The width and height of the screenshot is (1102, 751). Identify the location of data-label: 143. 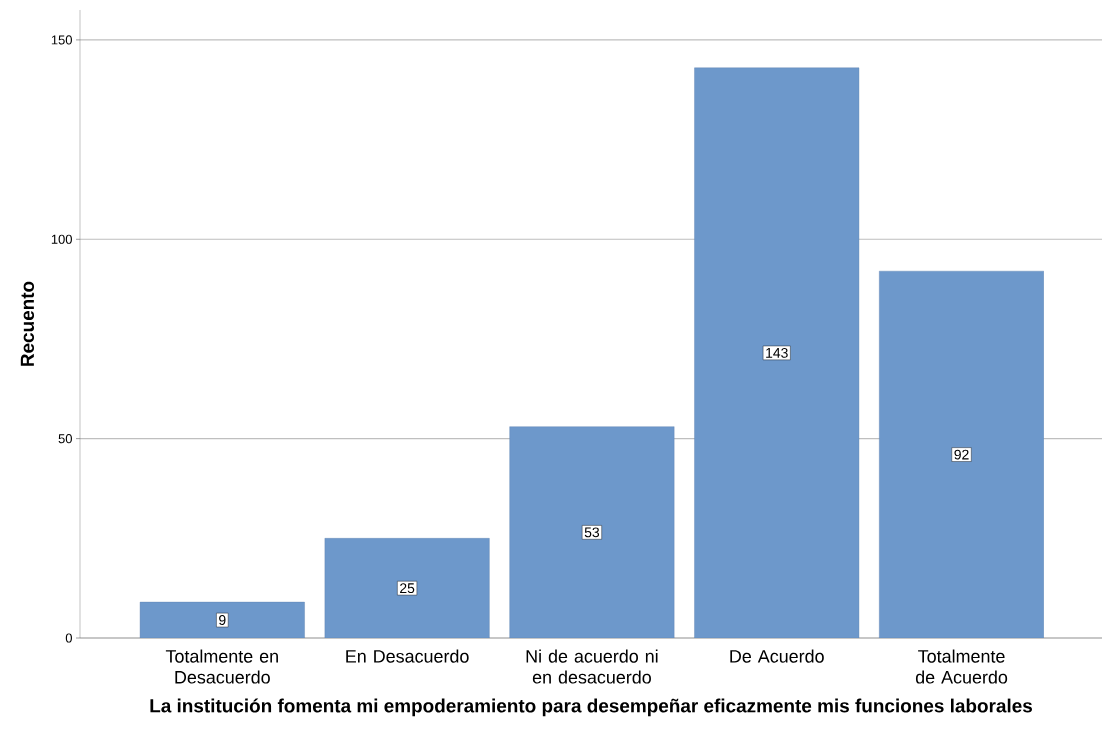
(777, 352).